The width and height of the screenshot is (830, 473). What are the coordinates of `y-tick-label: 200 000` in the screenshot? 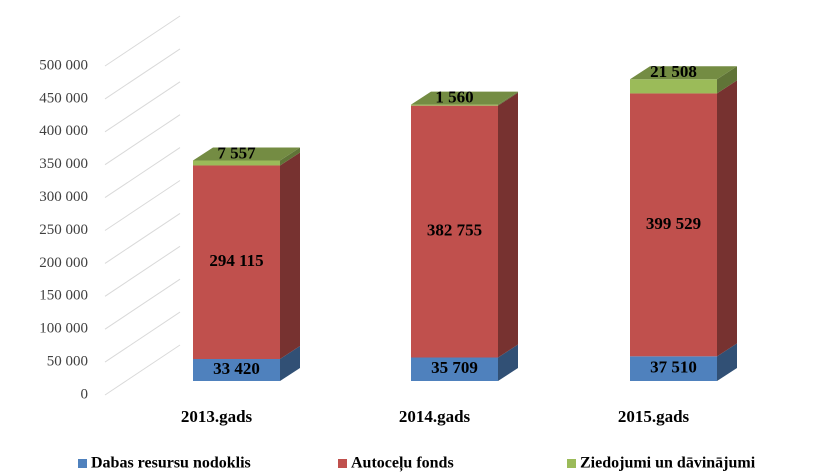 It's located at (63, 263).